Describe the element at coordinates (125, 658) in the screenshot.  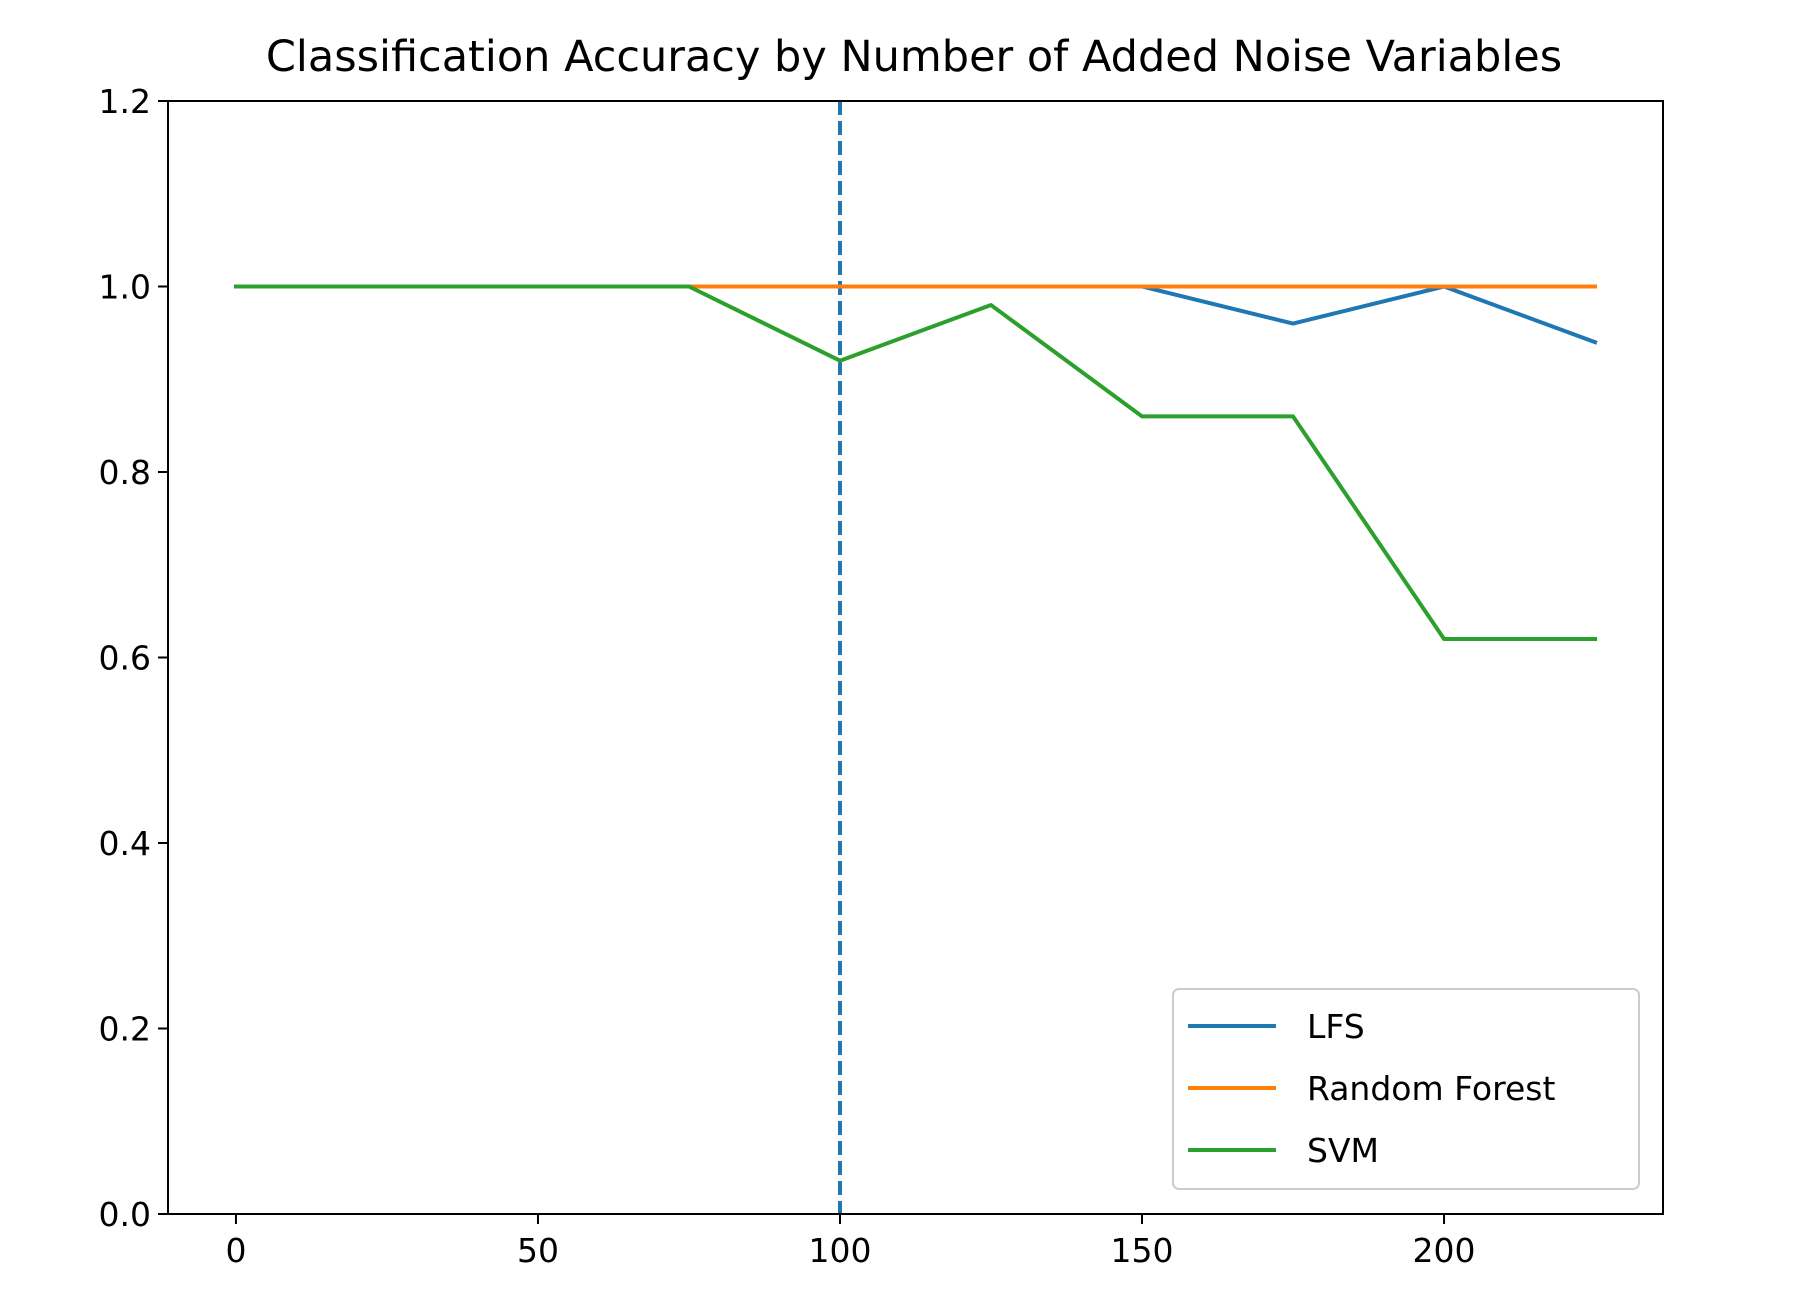
I see `y-tick-label: 0.6` at that location.